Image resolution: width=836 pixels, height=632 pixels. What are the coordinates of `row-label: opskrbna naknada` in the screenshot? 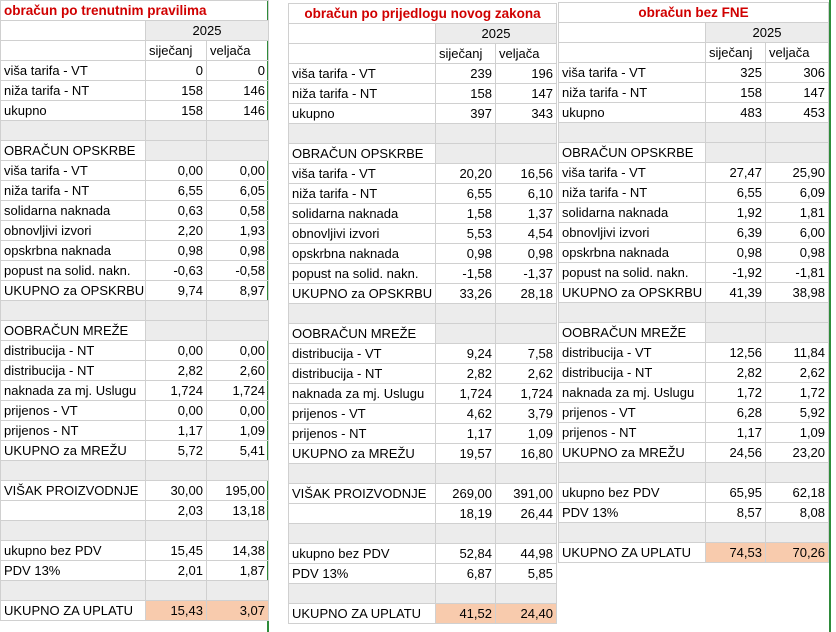 It's located at (362, 253).